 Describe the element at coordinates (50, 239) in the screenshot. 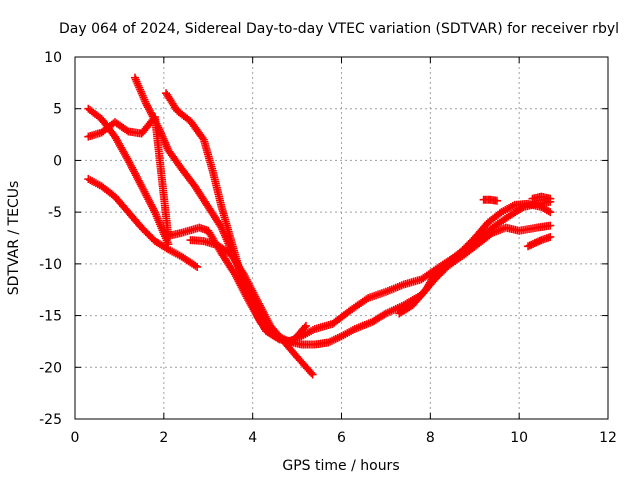

I see `y-tick-labels: -25 -20 -15 -10 -5 0 5 10` at that location.